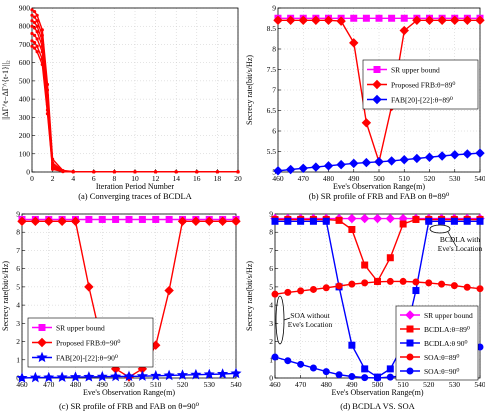  Describe the element at coordinates (25, 44) in the screenshot. I see `y-tick-label: 700` at that location.